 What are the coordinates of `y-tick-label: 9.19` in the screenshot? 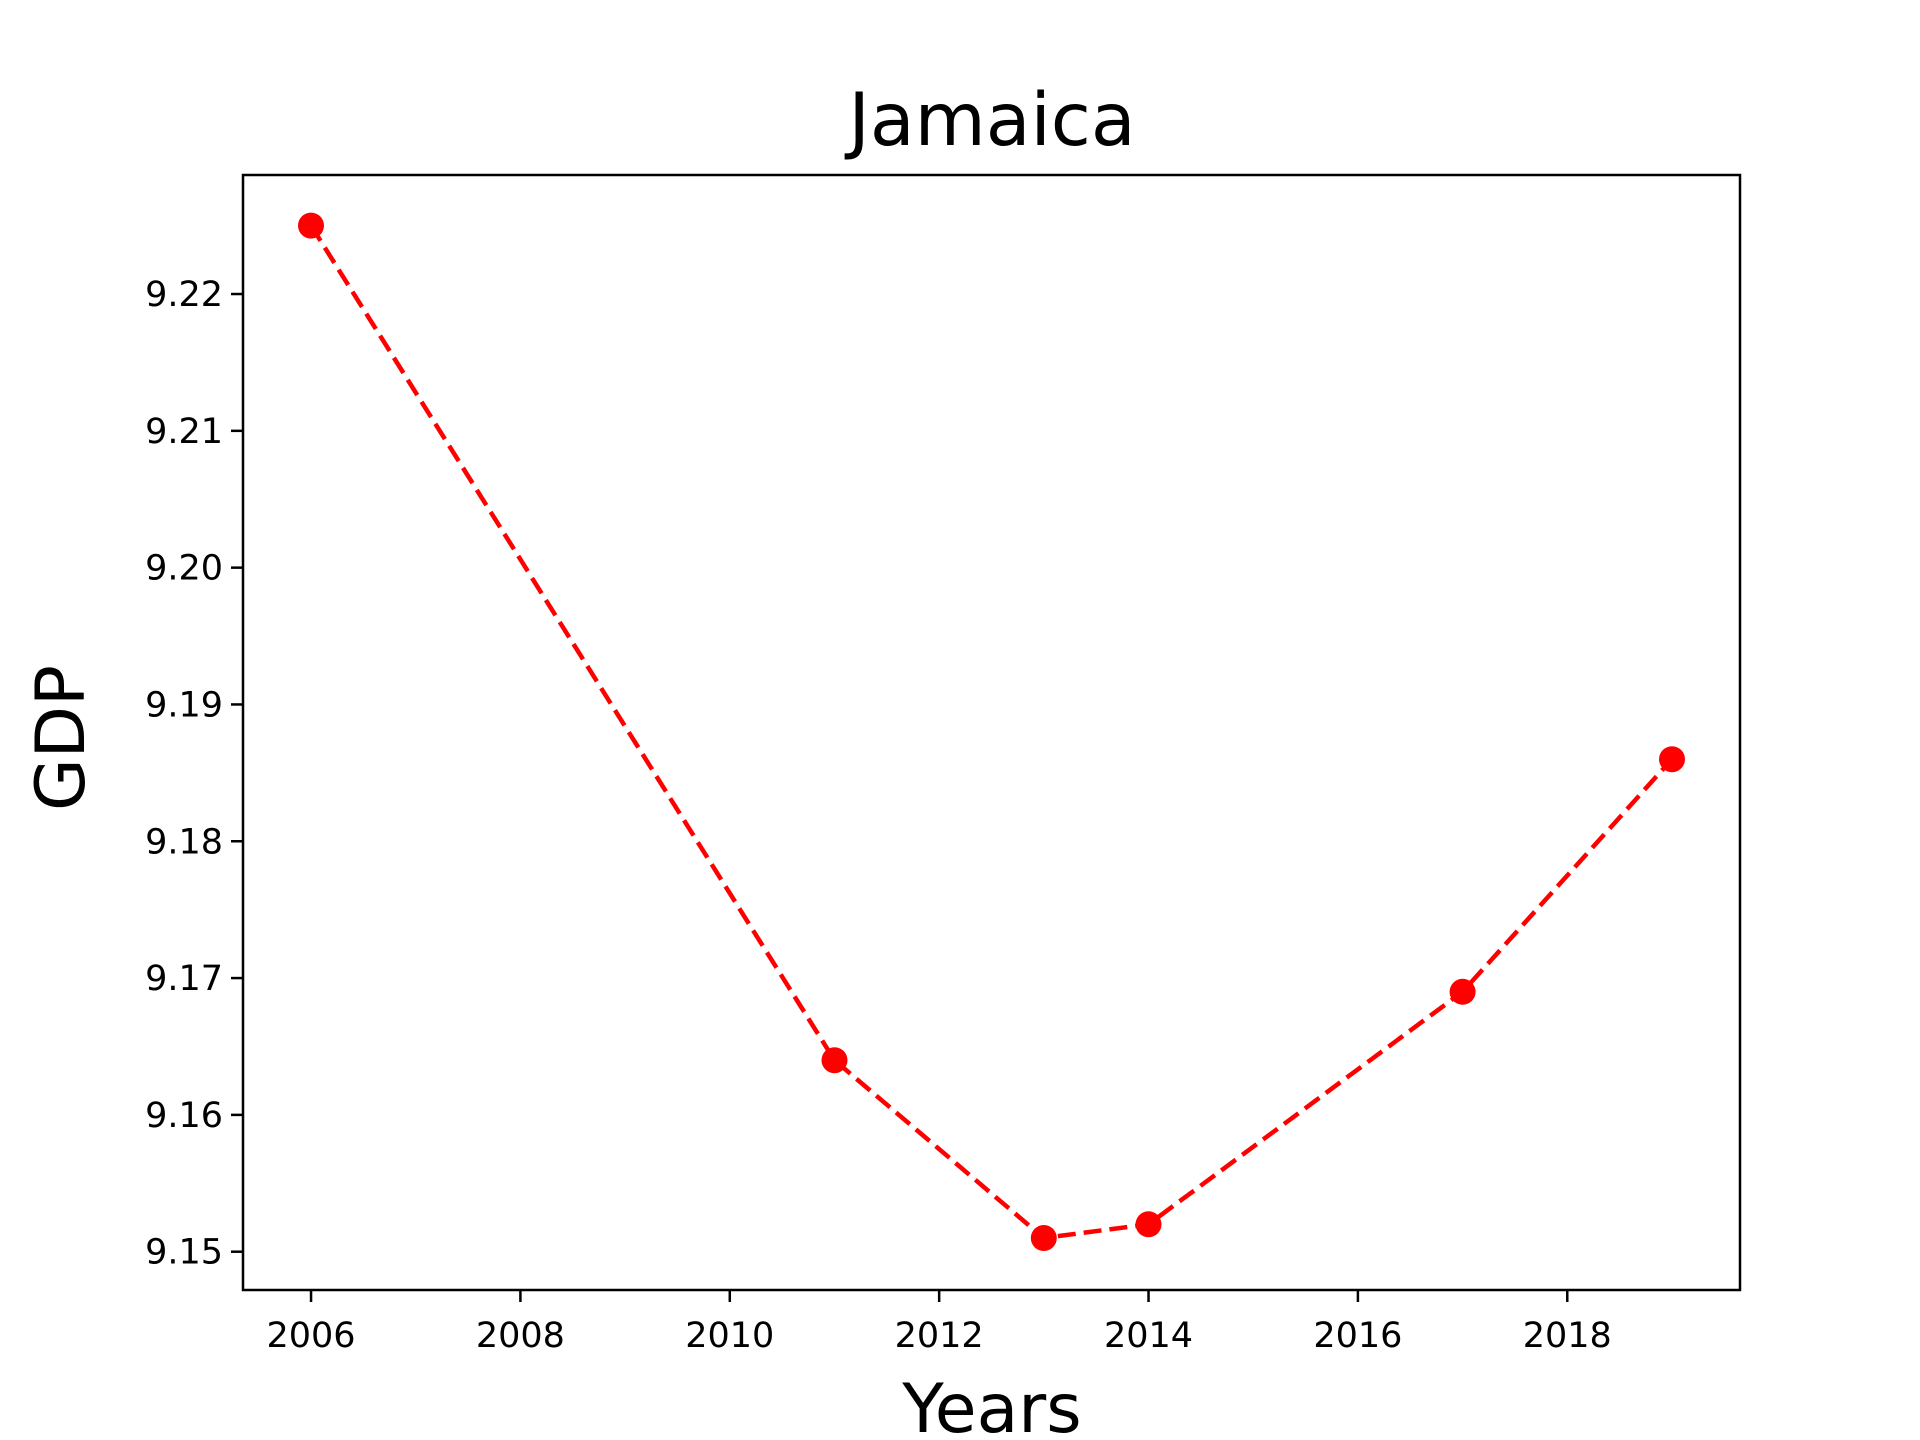 It's located at (184, 705).